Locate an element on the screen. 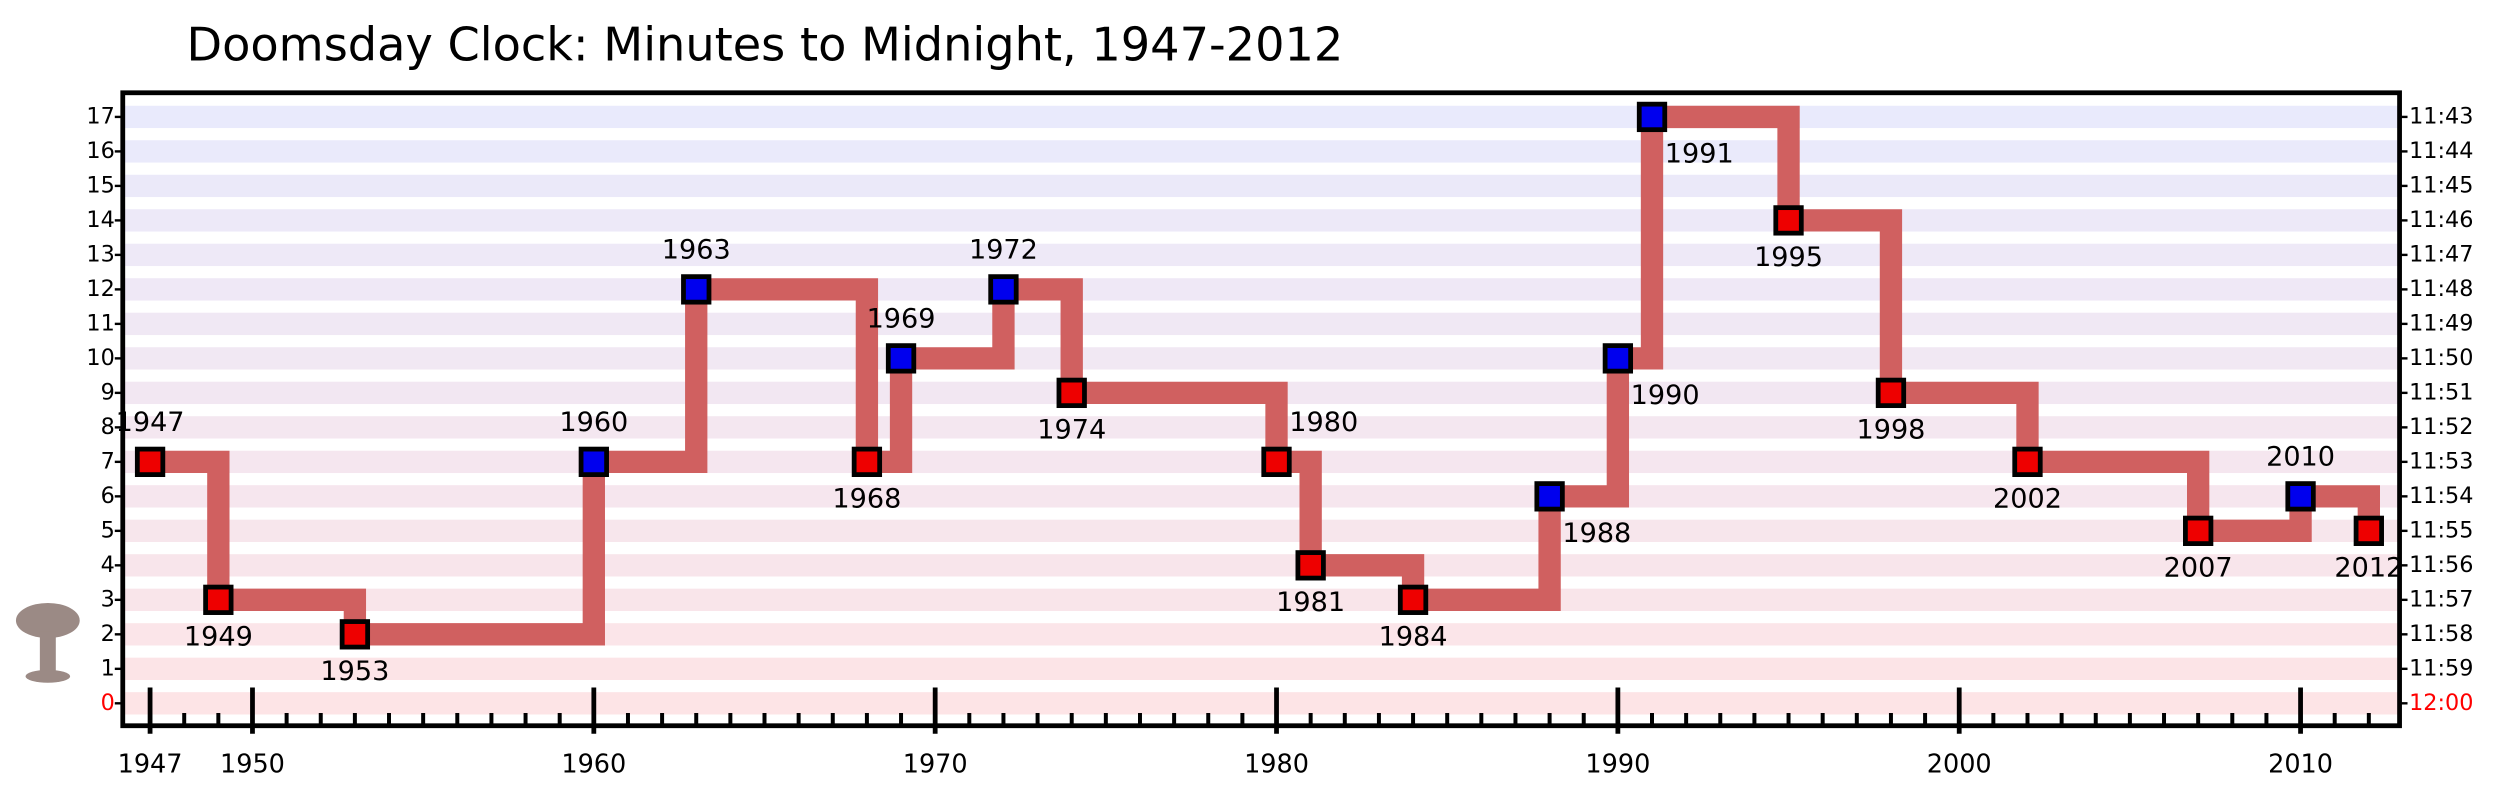 This screenshot has height=793, width=2500. point-label: 1988 is located at coordinates (1596, 533).